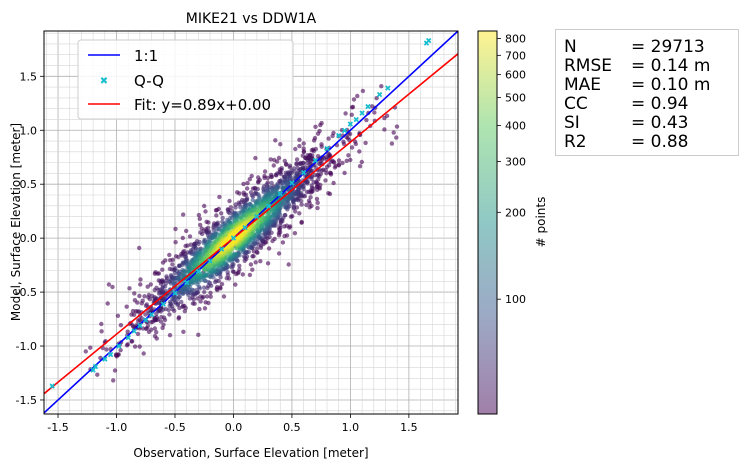 This screenshot has height=470, width=751. I want to click on x-tick-label: -1.5, so click(57, 427).